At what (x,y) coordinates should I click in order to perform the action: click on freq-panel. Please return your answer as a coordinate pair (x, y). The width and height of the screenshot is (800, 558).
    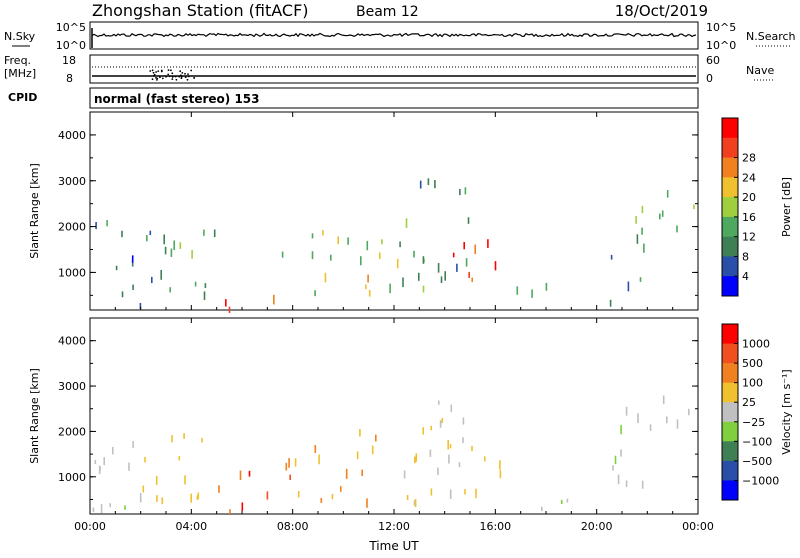
    Looking at the image, I should click on (394, 69).